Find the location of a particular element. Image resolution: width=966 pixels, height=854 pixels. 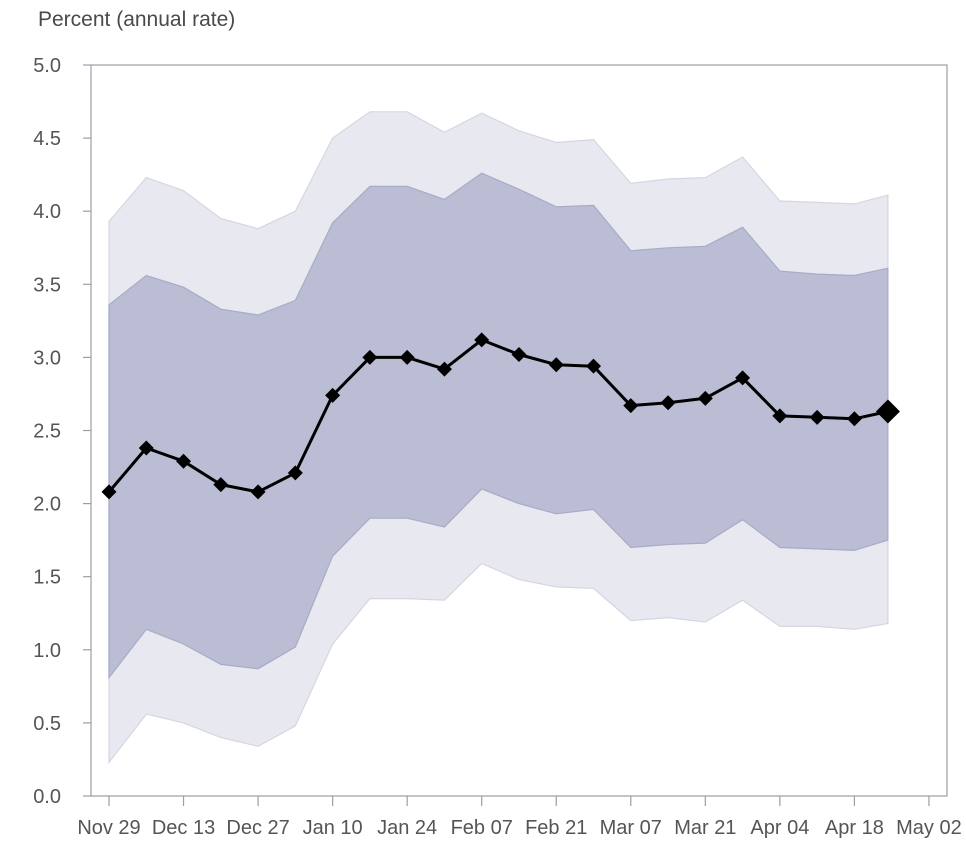

y-tick-label: 3.5 is located at coordinates (47, 285).